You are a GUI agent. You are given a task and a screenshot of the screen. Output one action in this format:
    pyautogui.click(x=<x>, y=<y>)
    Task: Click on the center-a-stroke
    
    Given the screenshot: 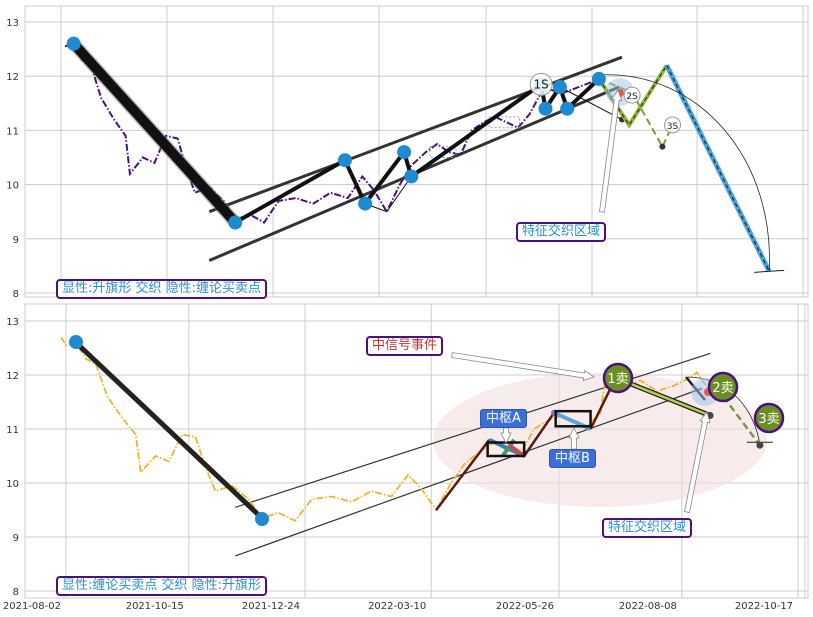 What is the action you would take?
    pyautogui.click(x=517, y=450)
    